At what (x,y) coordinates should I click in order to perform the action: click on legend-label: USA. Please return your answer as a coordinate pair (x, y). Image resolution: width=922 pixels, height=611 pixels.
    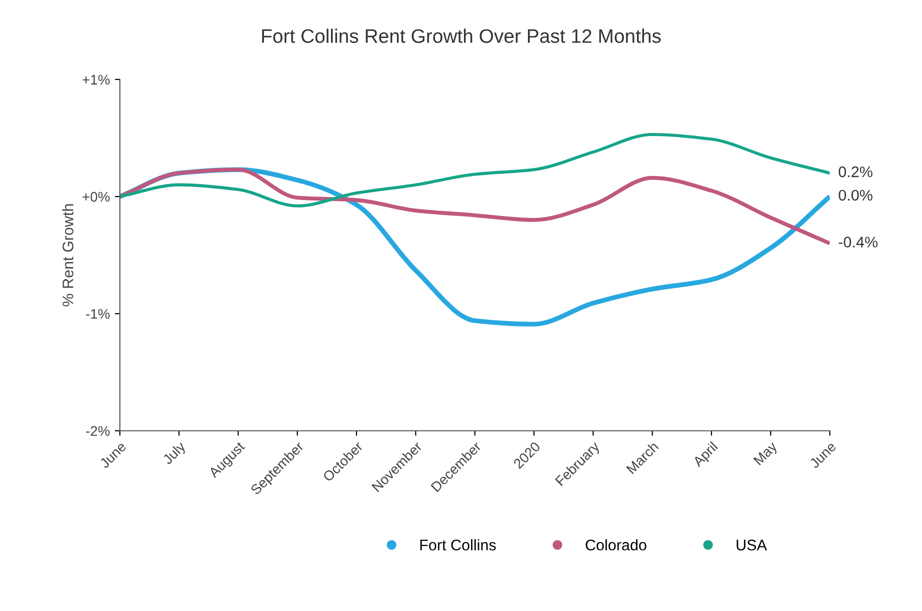
    Looking at the image, I should click on (751, 545).